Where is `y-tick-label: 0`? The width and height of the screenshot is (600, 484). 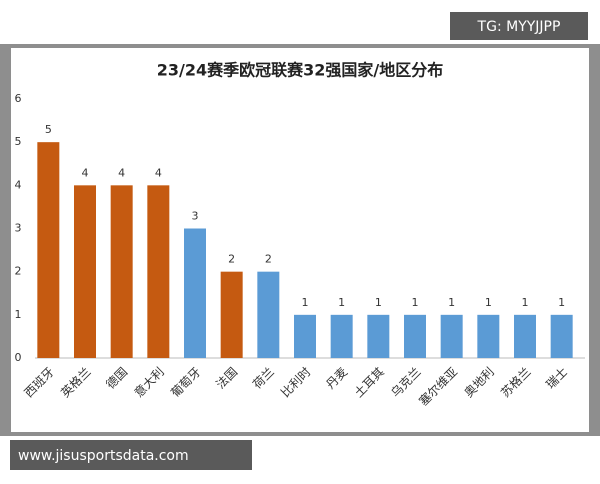
y-tick-label: 0 is located at coordinates (18, 357).